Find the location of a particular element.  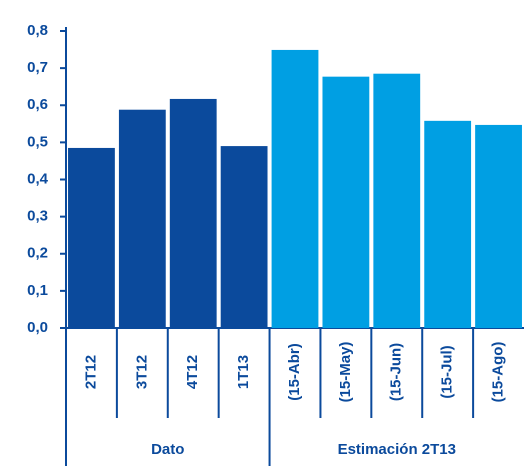

y-tick-label: 0,5 is located at coordinates (37, 141).